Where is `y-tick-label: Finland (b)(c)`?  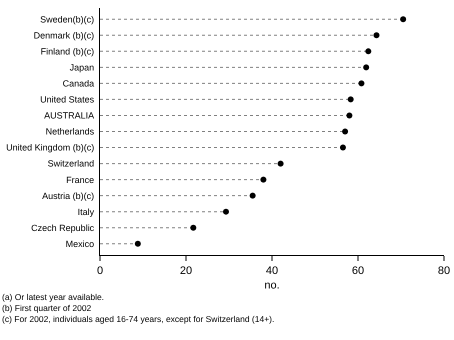 y-tick-label: Finland (b)(c) is located at coordinates (67, 51).